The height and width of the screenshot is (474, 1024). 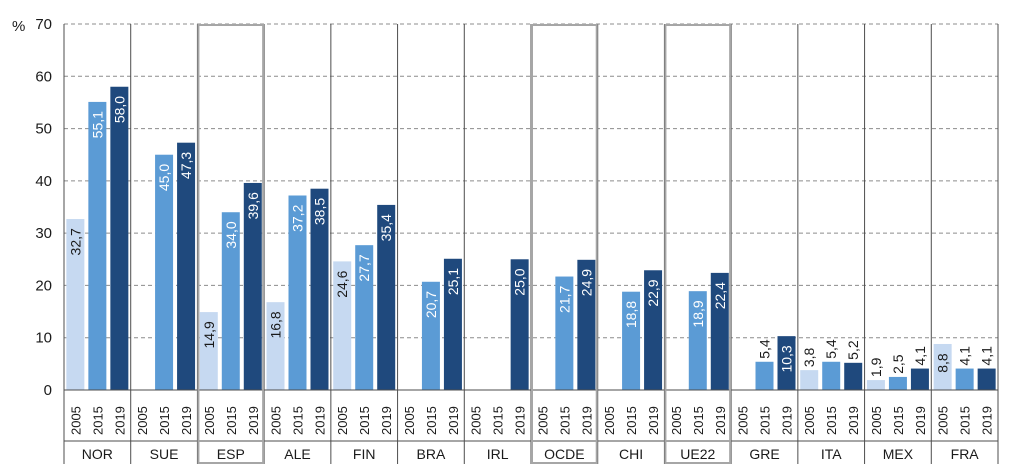 What do you see at coordinates (498, 454) in the screenshot?
I see `country-label: IRL` at bounding box center [498, 454].